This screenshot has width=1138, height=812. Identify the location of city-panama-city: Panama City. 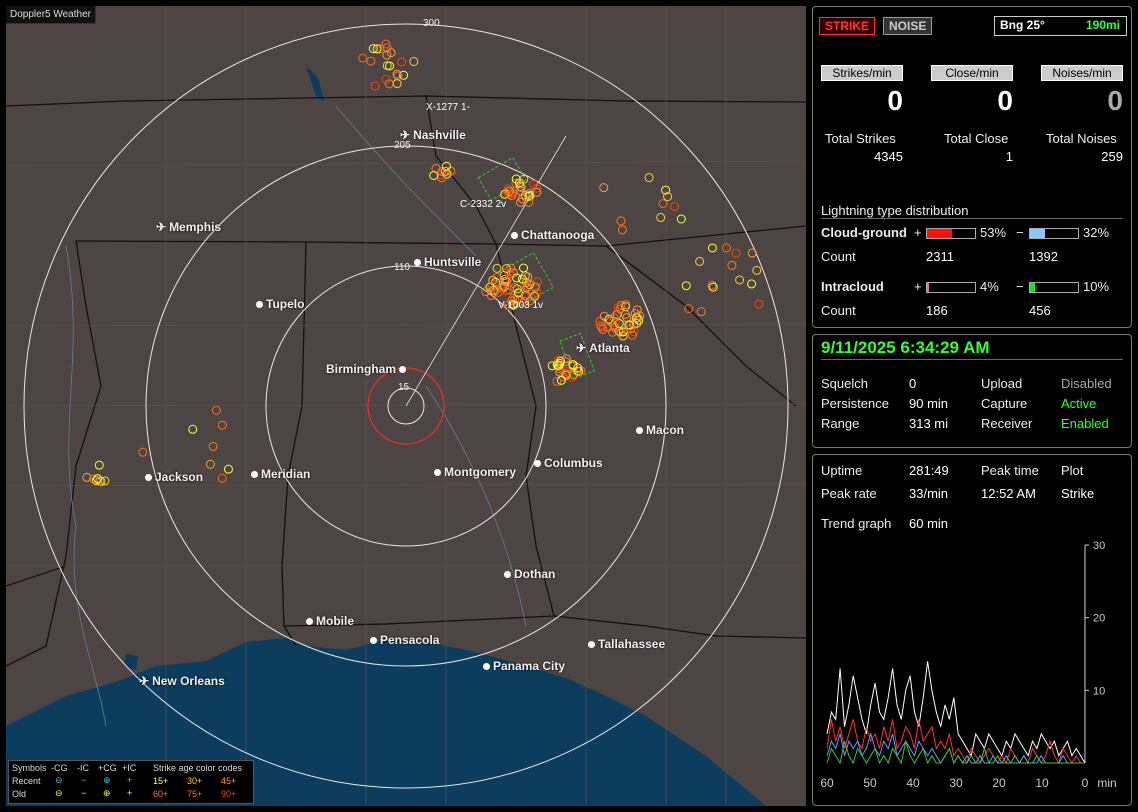
(524, 666).